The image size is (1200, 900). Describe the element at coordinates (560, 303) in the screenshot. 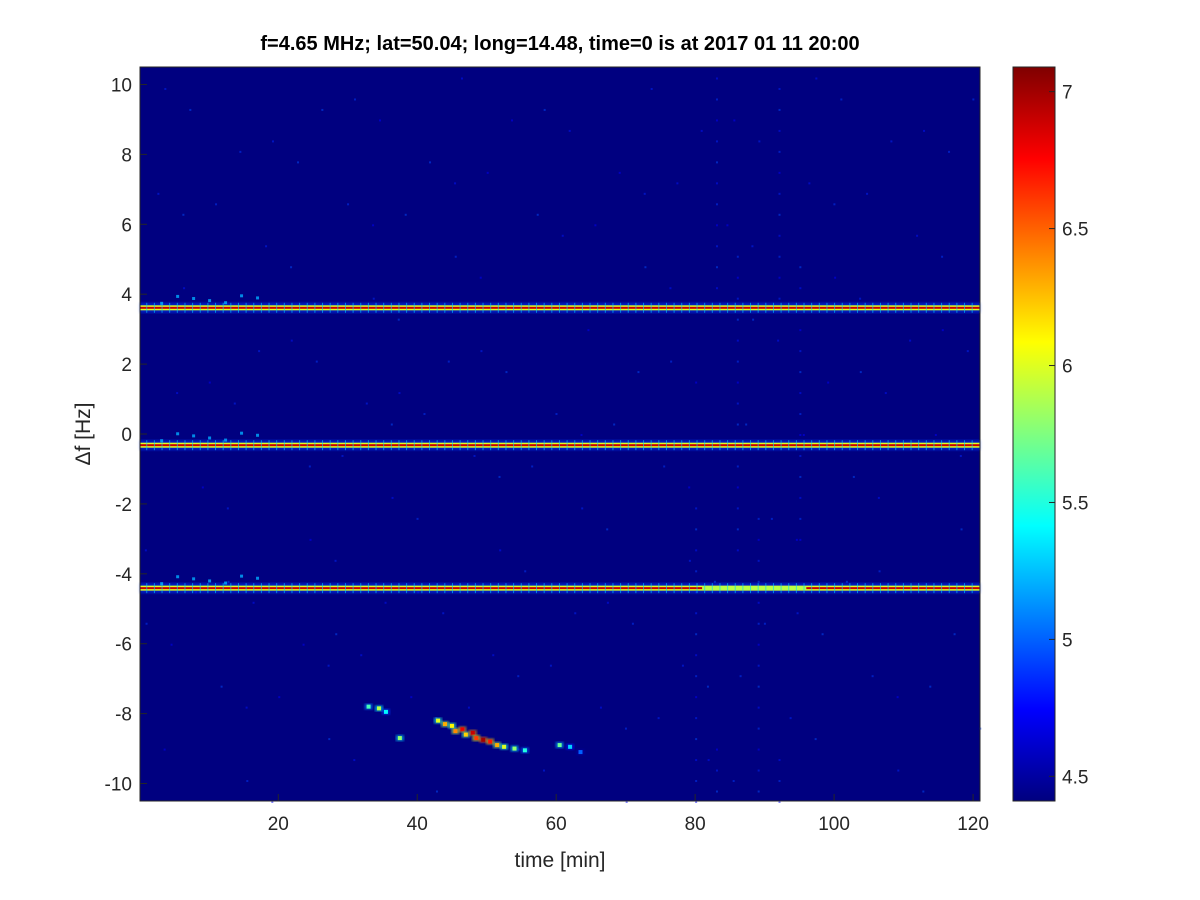

I see `spectral-line` at that location.